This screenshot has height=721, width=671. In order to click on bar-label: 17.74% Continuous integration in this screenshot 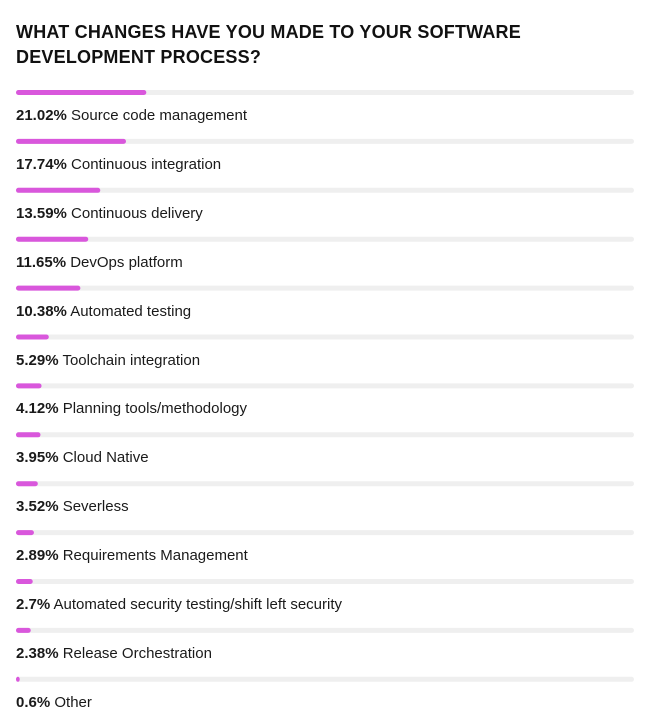, I will do `click(118, 165)`.